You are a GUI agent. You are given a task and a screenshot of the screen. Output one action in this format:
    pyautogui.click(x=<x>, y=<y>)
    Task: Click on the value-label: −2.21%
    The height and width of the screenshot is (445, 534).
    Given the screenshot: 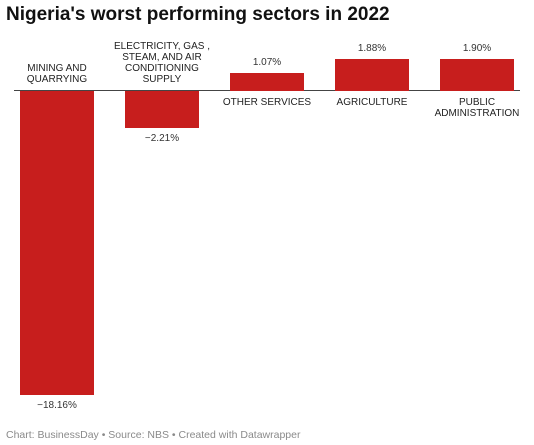 What is the action you would take?
    pyautogui.click(x=162, y=138)
    